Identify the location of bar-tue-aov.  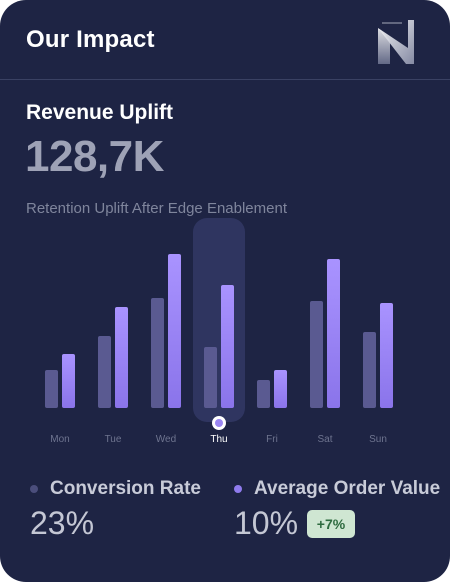
(121, 357).